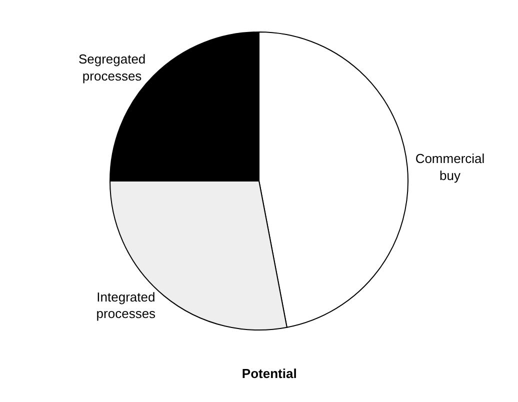  What do you see at coordinates (126, 305) in the screenshot?
I see `slice-label: Integrated processes` at bounding box center [126, 305].